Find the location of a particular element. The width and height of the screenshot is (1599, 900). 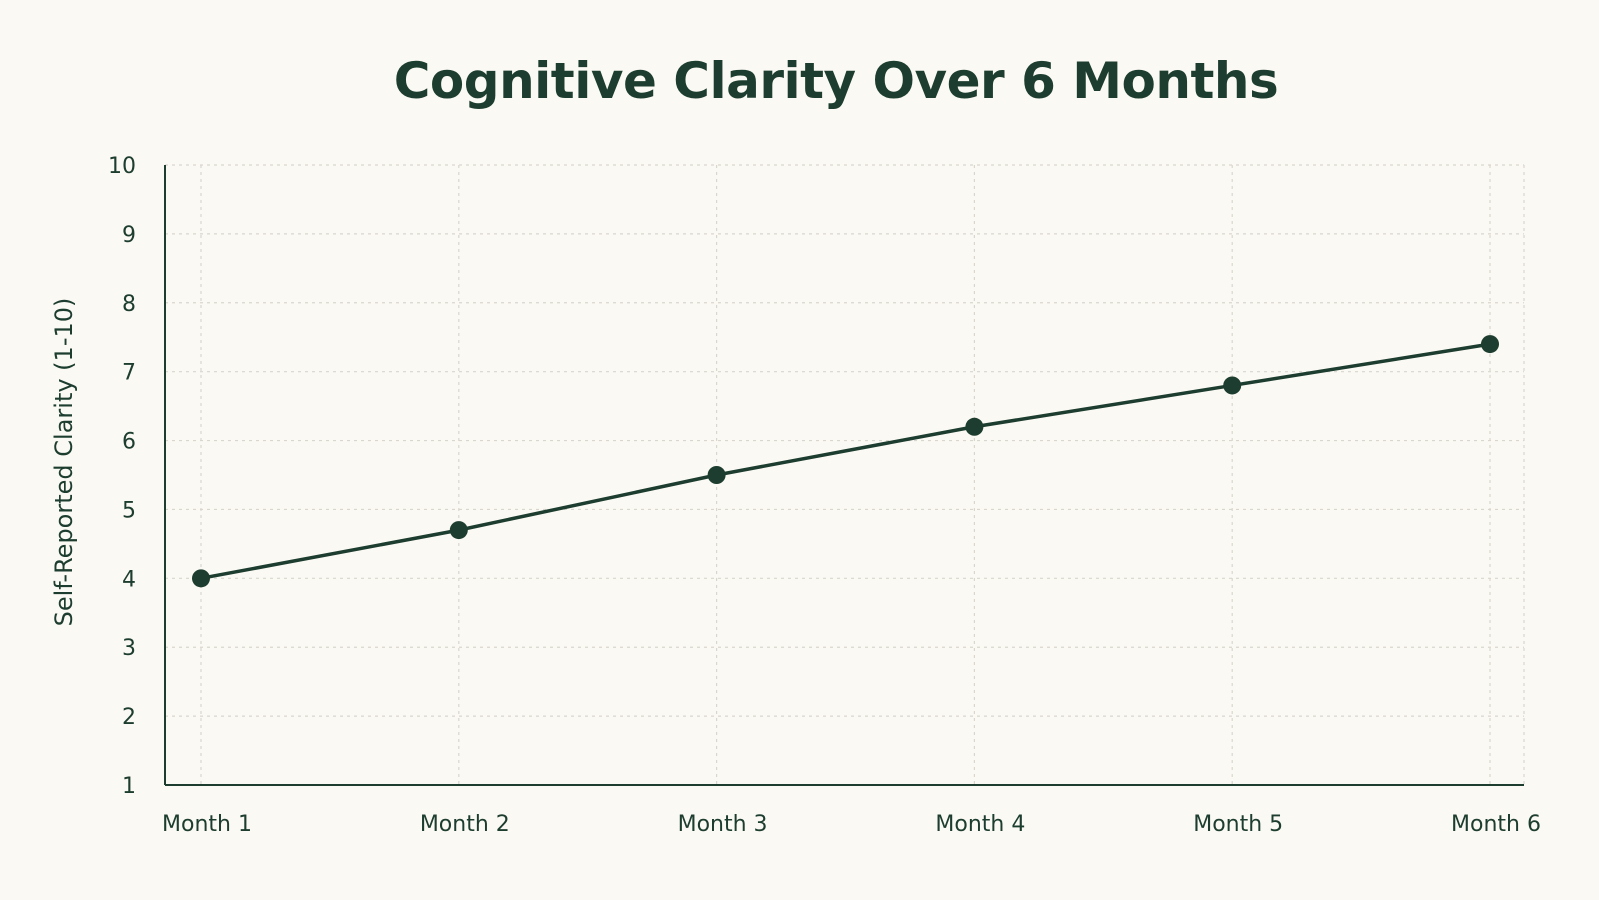

x-tick-label: Month 2 is located at coordinates (465, 824).